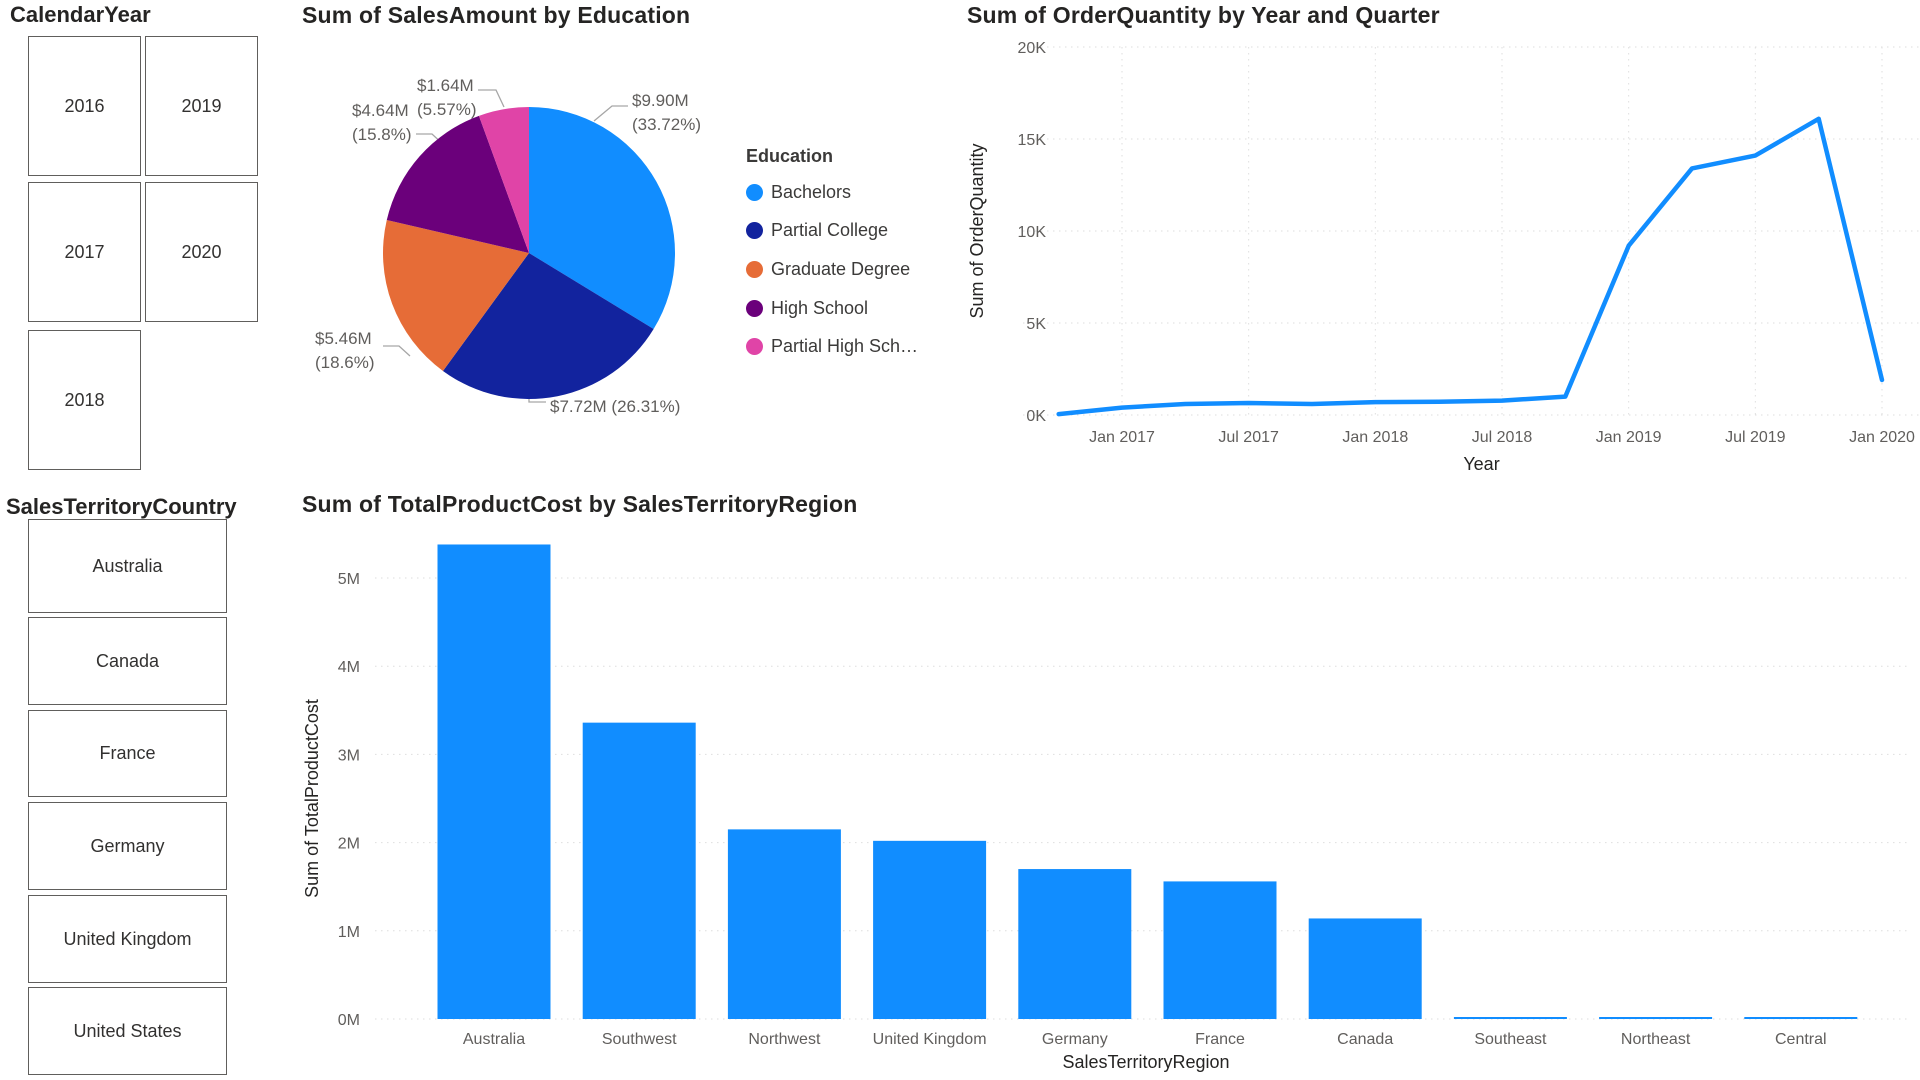  I want to click on pie-slice-high-school, so click(457, 184).